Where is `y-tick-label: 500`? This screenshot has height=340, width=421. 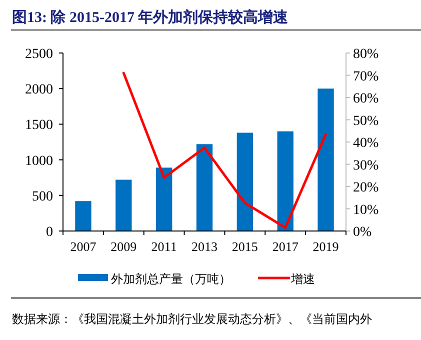
y-tick-label: 500 is located at coordinates (42, 196).